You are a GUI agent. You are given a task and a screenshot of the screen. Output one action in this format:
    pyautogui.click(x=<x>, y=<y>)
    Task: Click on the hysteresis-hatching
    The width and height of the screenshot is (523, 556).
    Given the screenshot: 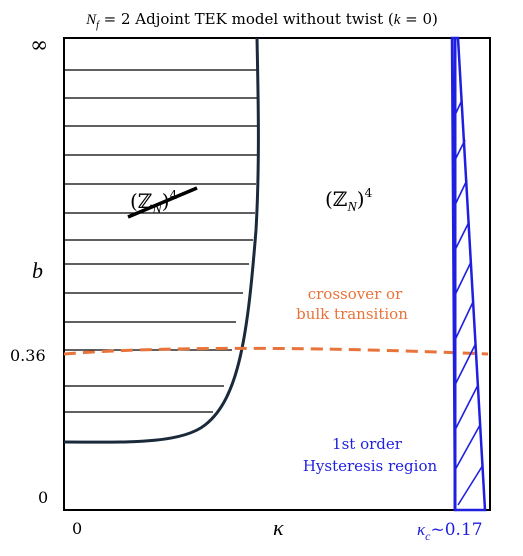 What is the action you would take?
    pyautogui.click(x=469, y=302)
    